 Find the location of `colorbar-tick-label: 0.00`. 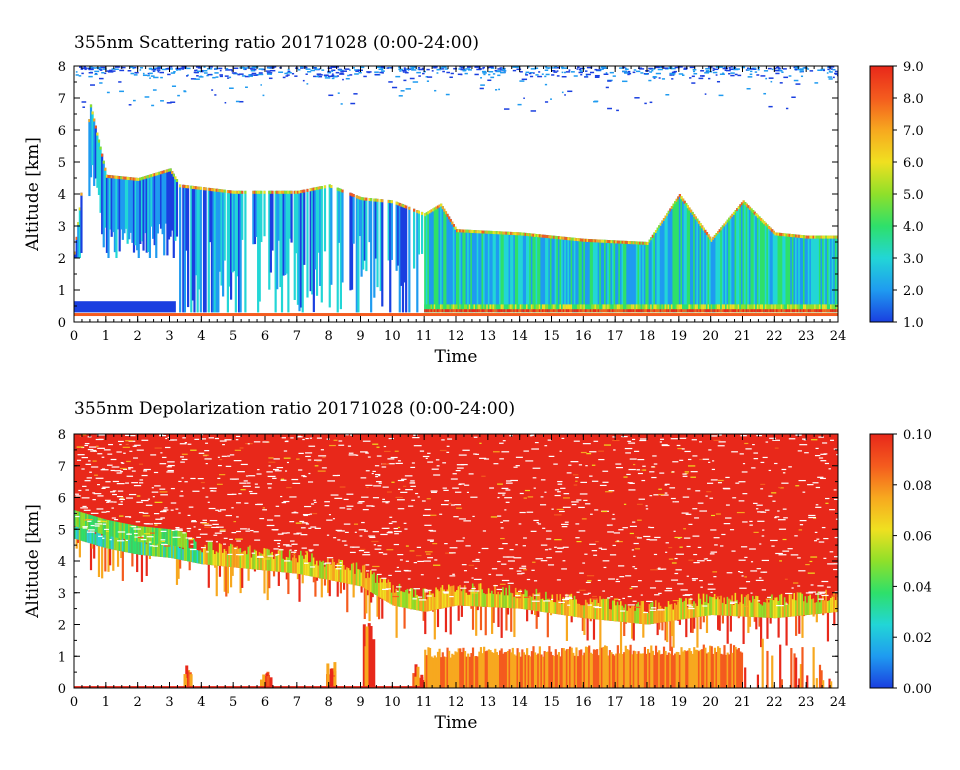

colorbar-tick-label: 0.00 is located at coordinates (917, 689).